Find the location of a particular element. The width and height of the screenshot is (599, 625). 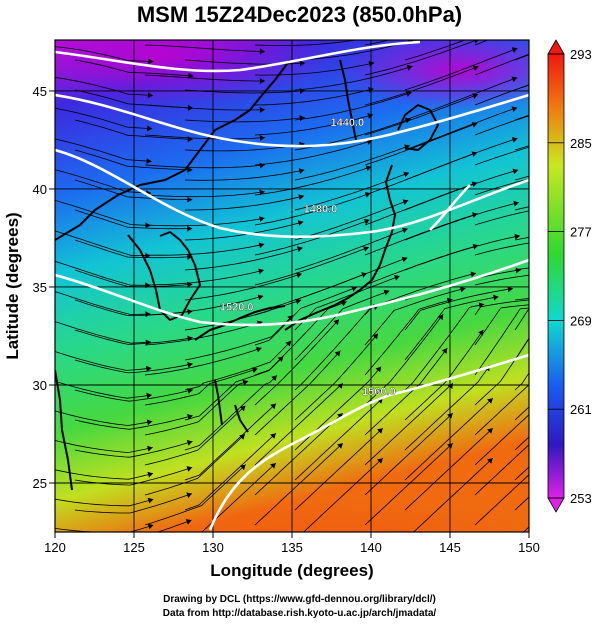

colorbar-label: 285 is located at coordinates (581, 143).